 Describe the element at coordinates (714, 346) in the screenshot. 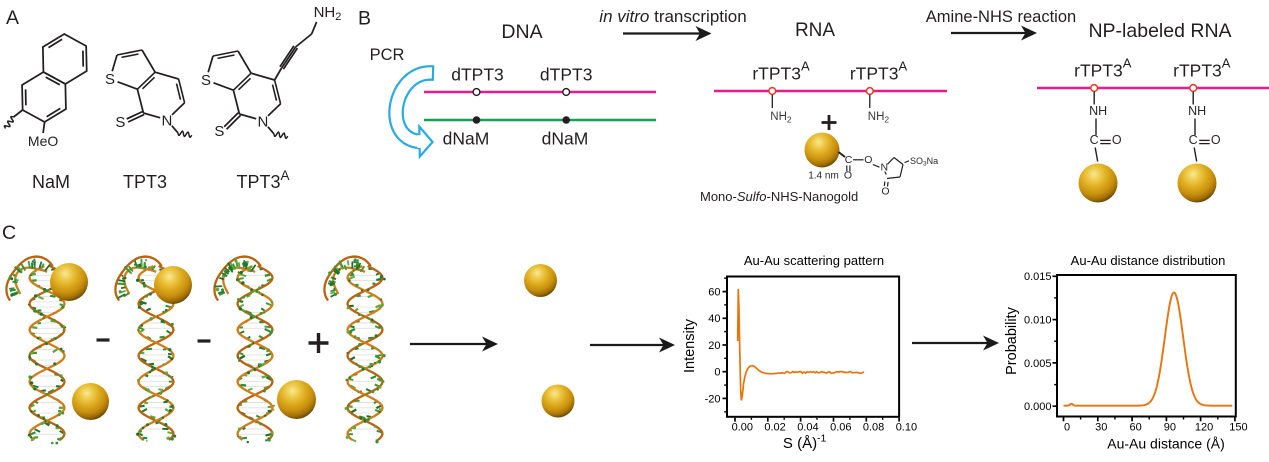

I see `svg-text: 20` at that location.